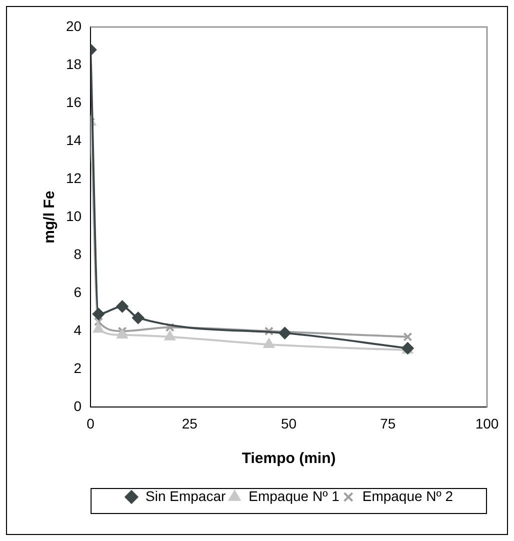  Describe the element at coordinates (49, 217) in the screenshot. I see `y-axis-title: mg/l Fe` at that location.